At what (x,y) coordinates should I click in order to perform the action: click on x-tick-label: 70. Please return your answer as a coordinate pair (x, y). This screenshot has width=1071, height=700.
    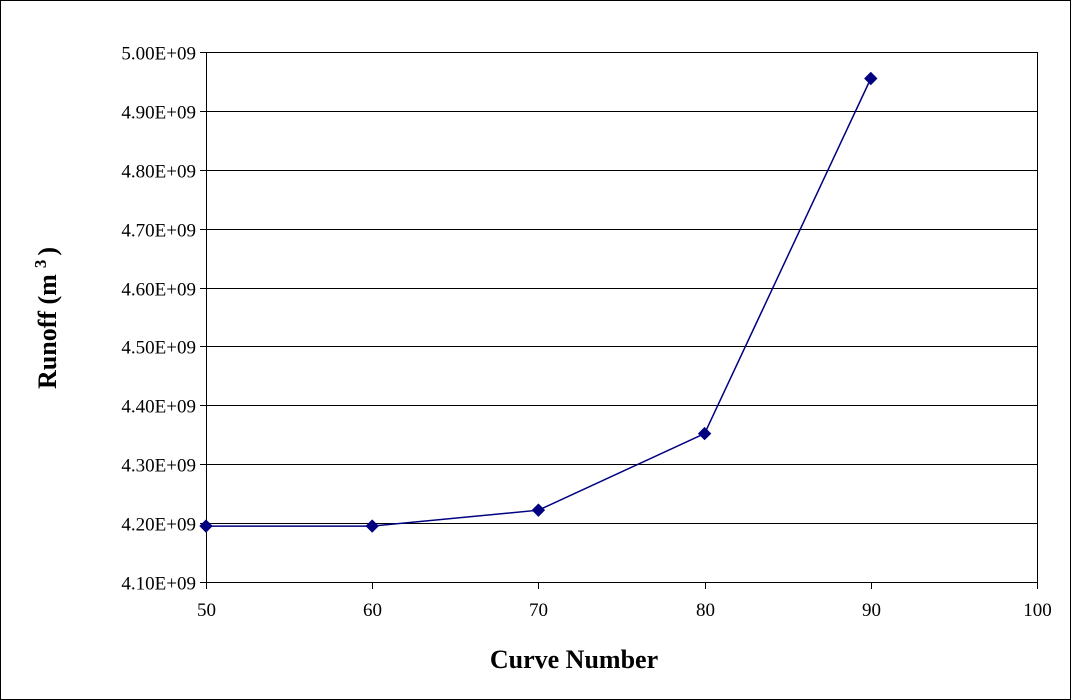
    Looking at the image, I should click on (538, 610).